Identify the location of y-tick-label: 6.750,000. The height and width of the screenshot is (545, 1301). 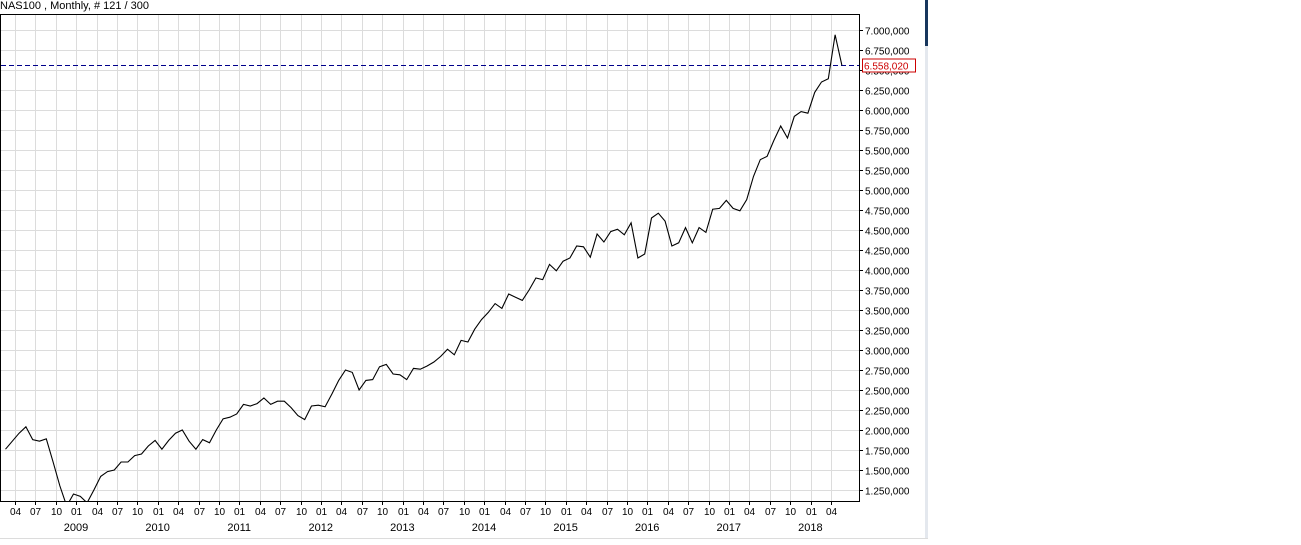
(887, 52).